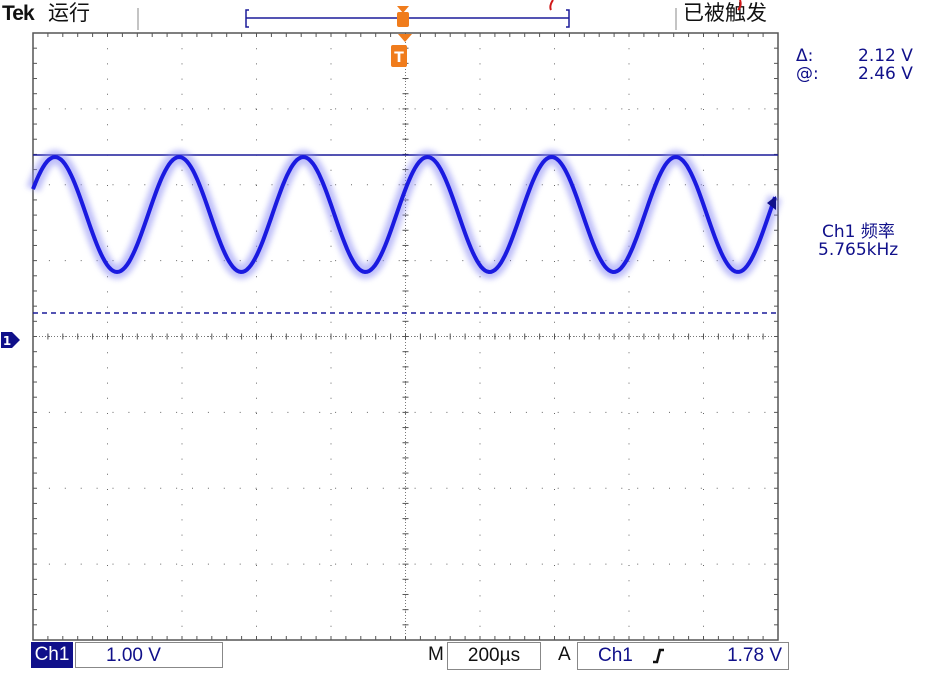  I want to click on time-per-div: 200µs, so click(494, 656).